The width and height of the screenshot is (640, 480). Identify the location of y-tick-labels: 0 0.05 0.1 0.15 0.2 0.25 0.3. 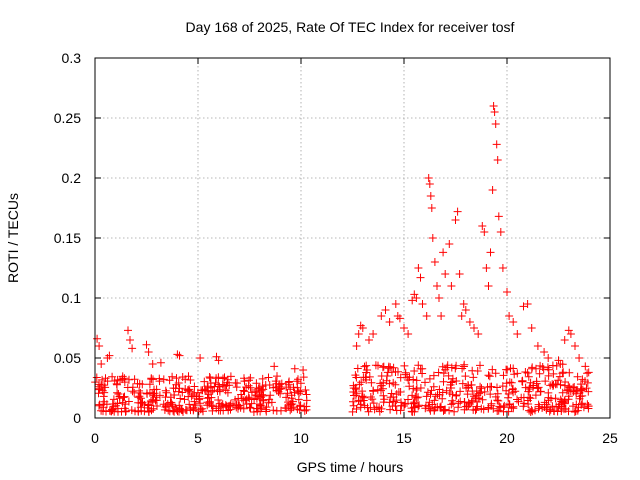
(67, 238).